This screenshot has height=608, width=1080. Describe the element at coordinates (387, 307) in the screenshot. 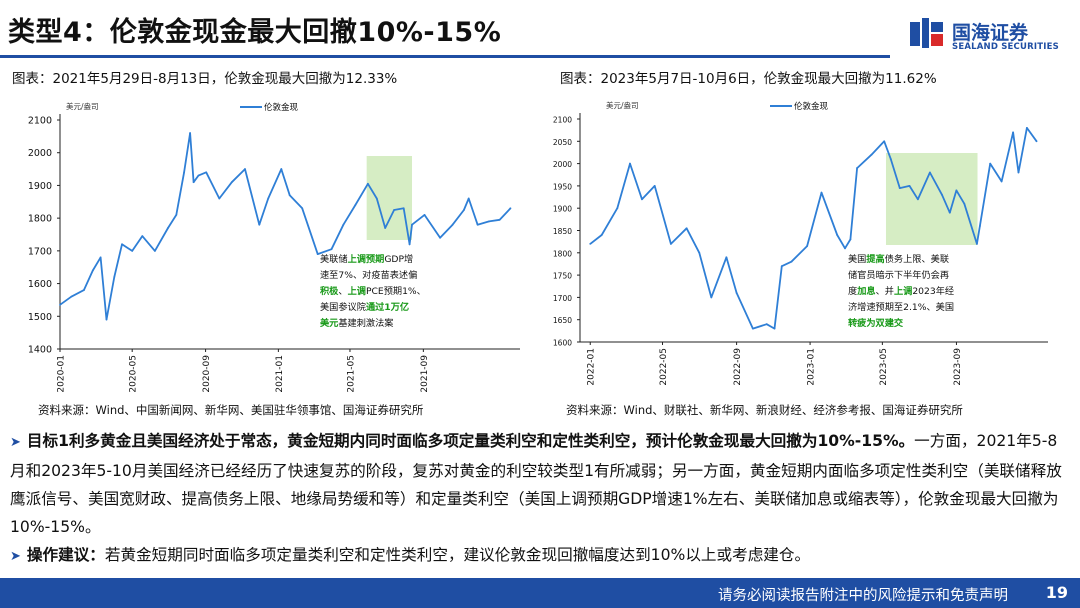

I see `annotation-segment: 通过1万亿` at that location.